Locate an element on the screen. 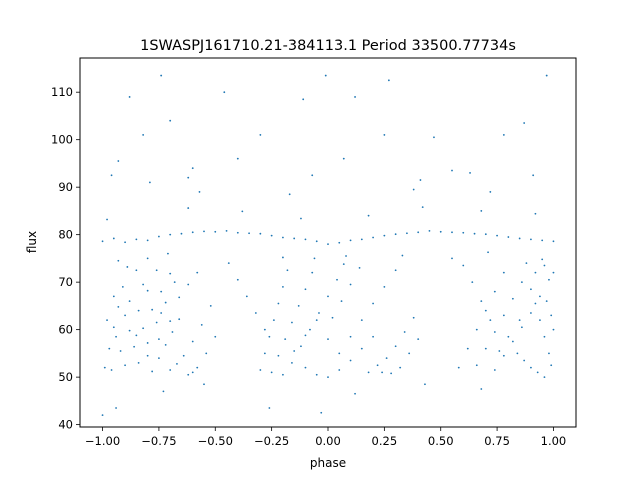 The width and height of the screenshot is (640, 485). x-axis-label: phase is located at coordinates (328, 463).